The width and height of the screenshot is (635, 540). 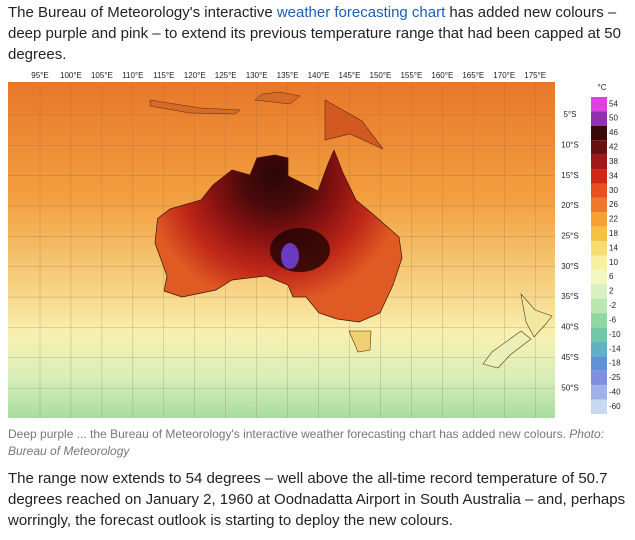 I want to click on legend-label: -40, so click(x=615, y=391).